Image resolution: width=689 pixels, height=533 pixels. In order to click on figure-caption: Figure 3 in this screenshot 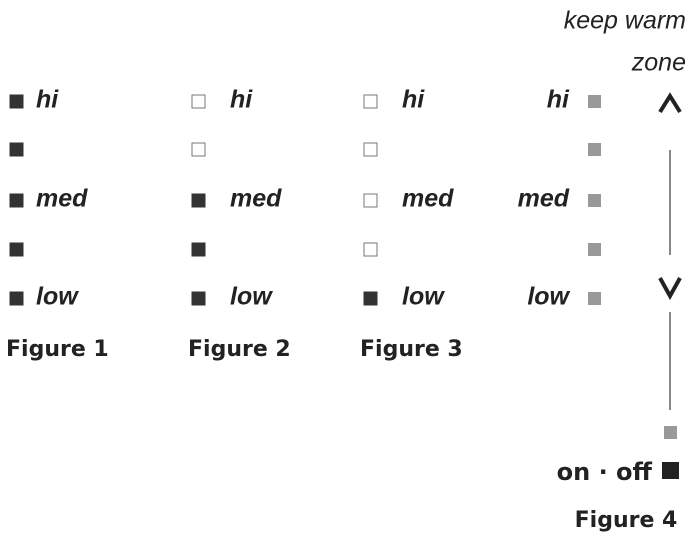, I will do `click(411, 349)`.